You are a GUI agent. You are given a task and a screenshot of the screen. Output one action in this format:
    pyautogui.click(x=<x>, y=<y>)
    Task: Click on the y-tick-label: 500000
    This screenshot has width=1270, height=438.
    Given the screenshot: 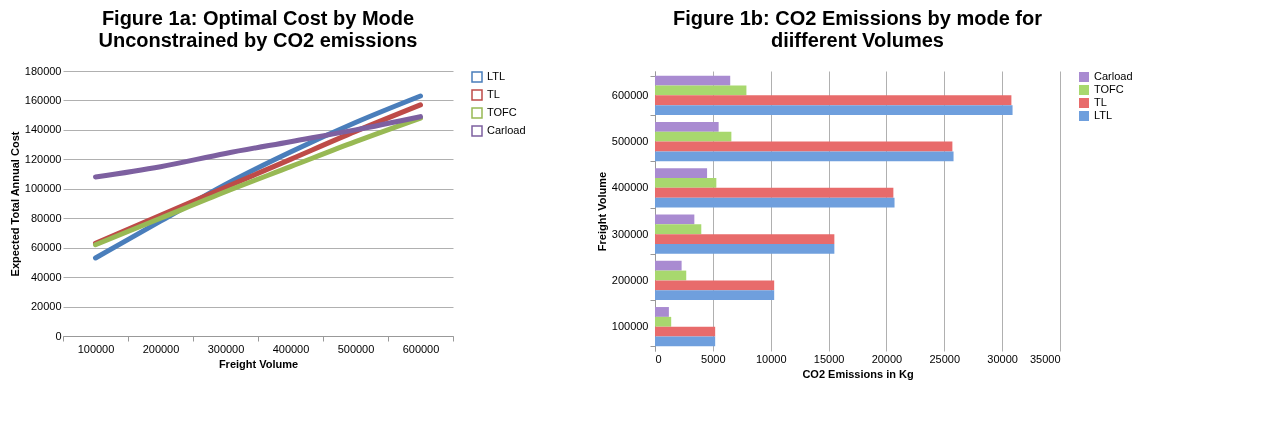 What is the action you would take?
    pyautogui.click(x=630, y=141)
    